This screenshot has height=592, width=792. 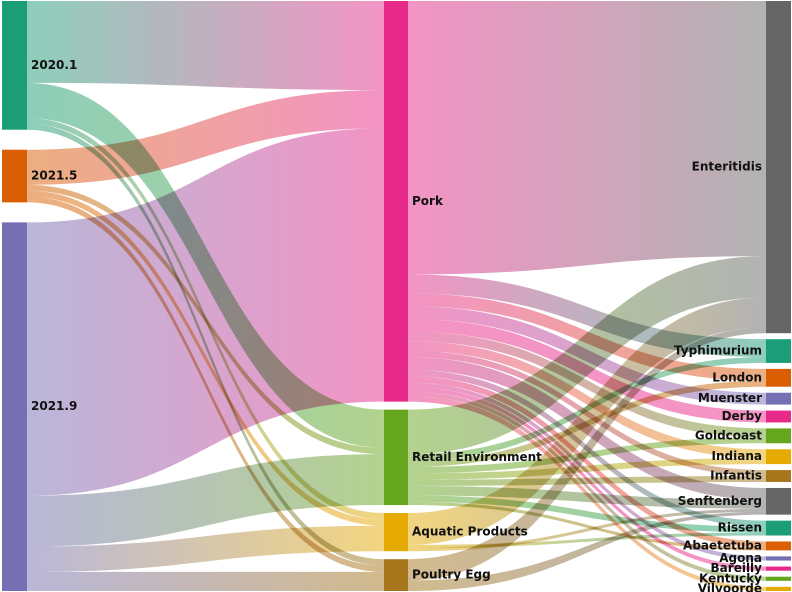 What do you see at coordinates (740, 528) in the screenshot?
I see `node-label-rissen: Rissen` at bounding box center [740, 528].